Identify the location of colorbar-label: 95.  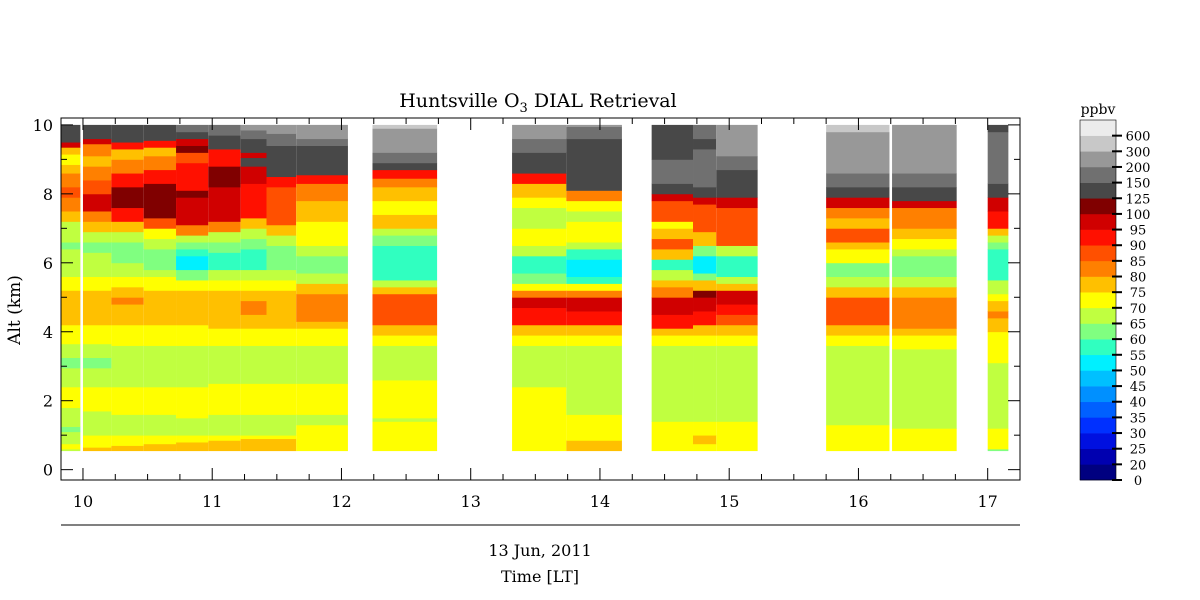
(1138, 231).